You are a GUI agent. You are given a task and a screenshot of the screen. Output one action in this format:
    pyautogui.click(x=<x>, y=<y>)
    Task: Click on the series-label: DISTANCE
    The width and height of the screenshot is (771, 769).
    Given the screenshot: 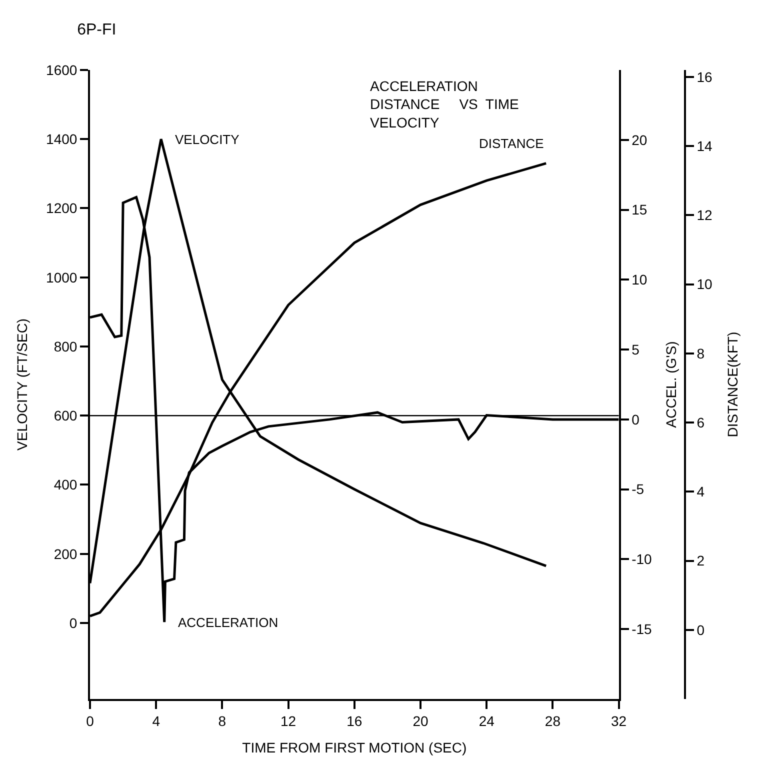 What is the action you would take?
    pyautogui.click(x=511, y=143)
    